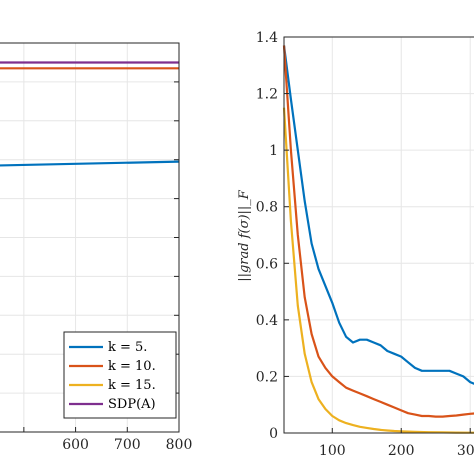 This screenshot has height=474, width=474. Describe the element at coordinates (127, 445) in the screenshot. I see `left-x-tick-label-700: 700` at that location.